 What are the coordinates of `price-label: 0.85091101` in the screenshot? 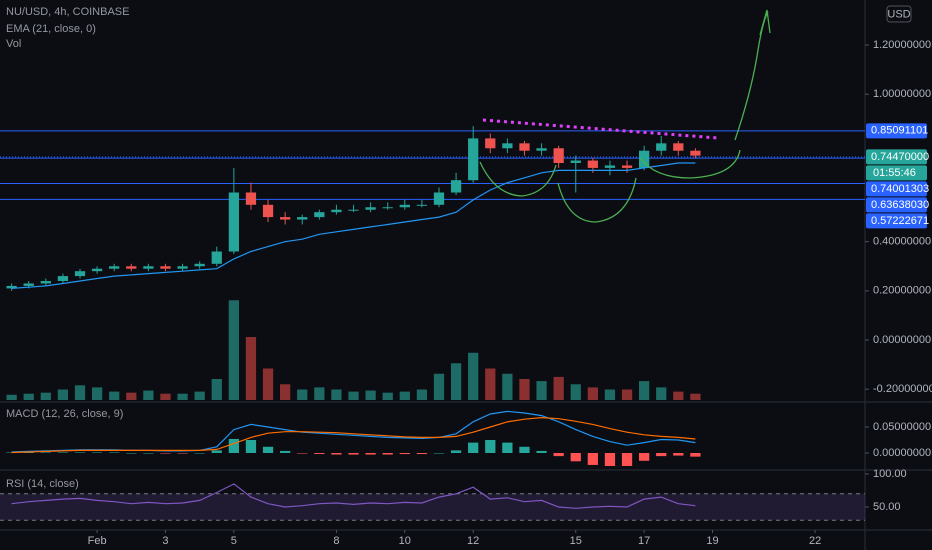 It's located at (899, 131).